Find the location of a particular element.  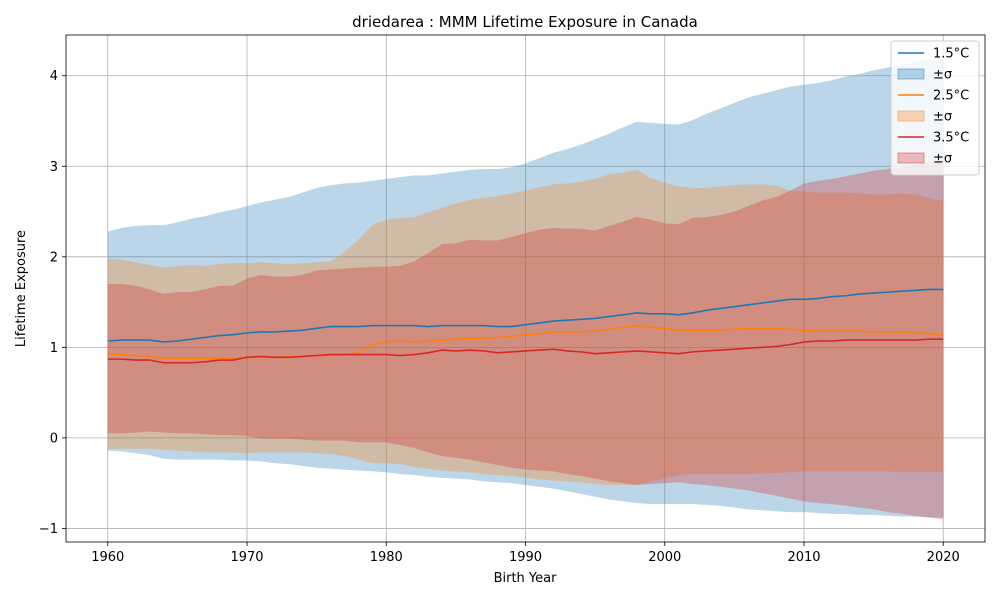

y-tick-label: −1 is located at coordinates (48, 529).